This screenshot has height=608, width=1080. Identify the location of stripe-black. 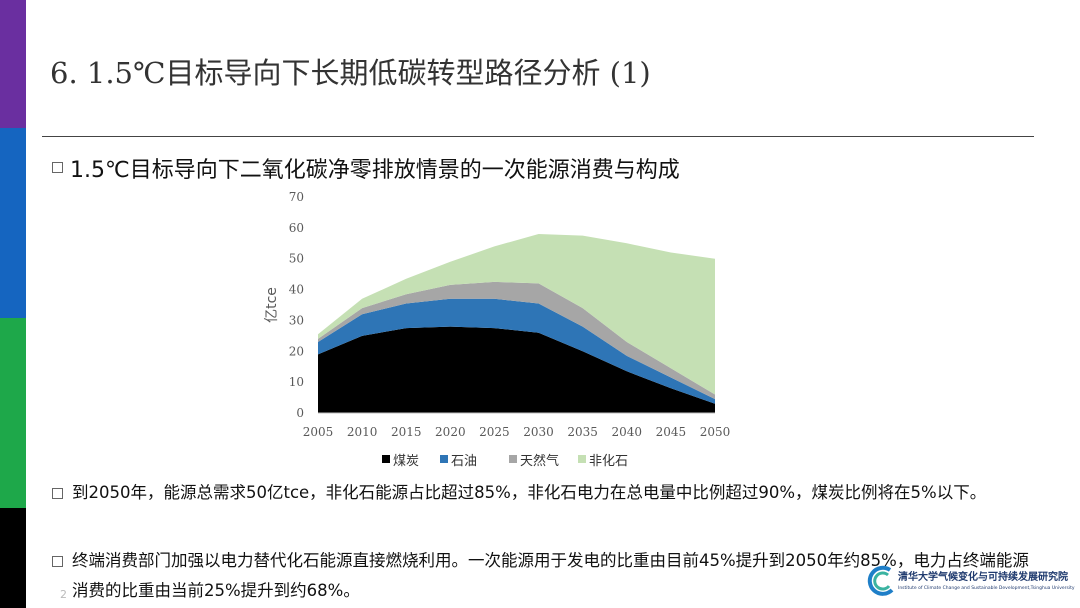
(13, 558).